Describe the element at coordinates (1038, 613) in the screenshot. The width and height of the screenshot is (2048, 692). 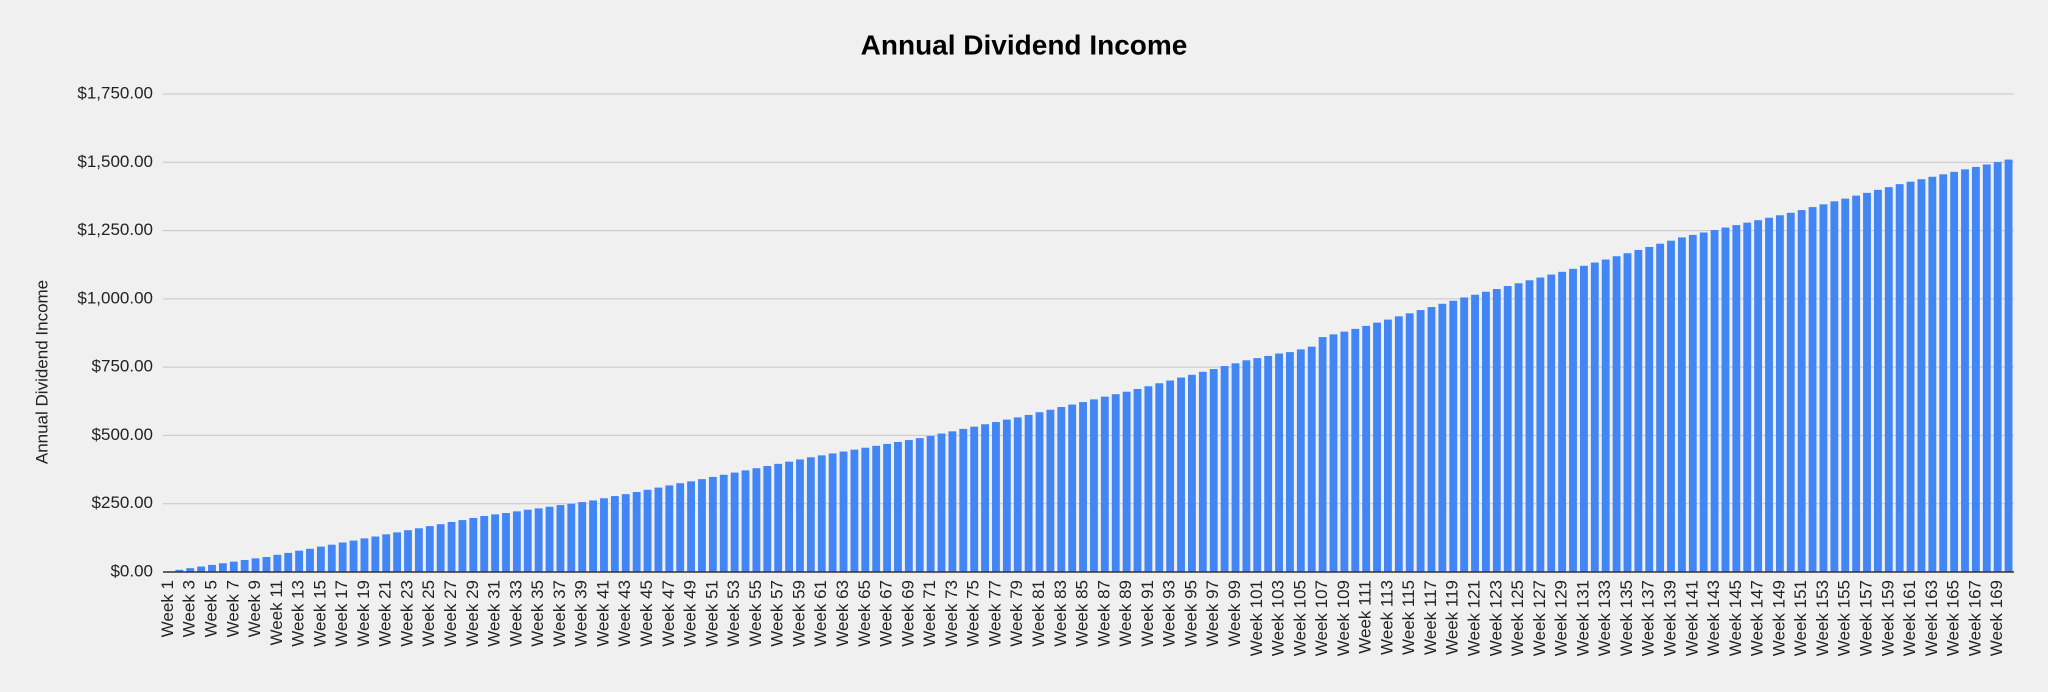
I see `x-tick-label: Week 81` at that location.